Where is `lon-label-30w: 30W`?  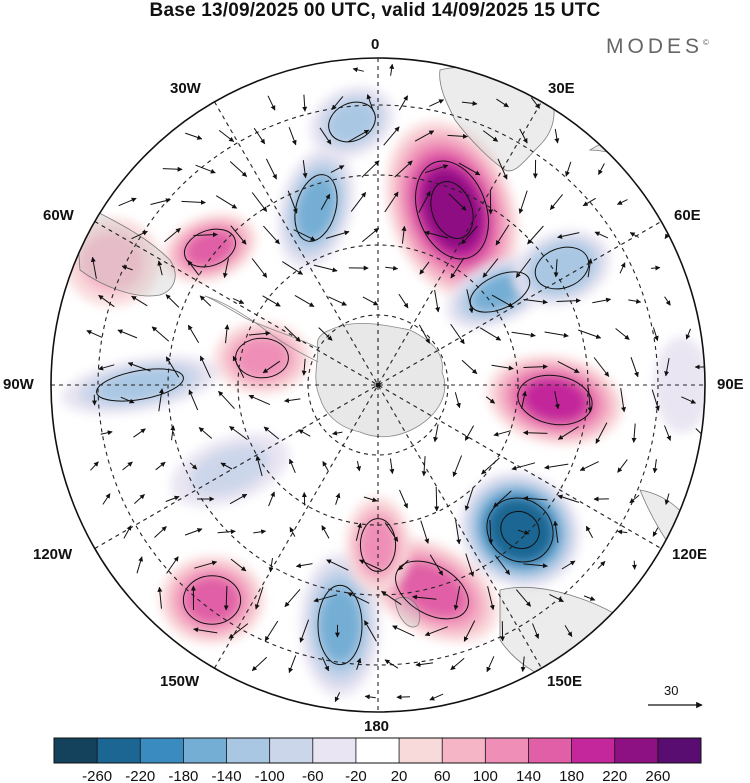 lon-label-30w: 30W is located at coordinates (185, 88).